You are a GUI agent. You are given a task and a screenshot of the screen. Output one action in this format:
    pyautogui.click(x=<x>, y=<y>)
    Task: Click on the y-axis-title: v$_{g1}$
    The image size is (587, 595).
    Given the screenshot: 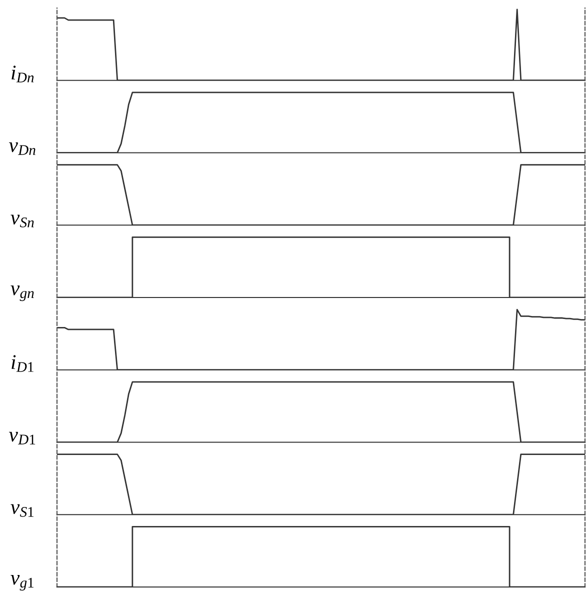 What is the action you would take?
    pyautogui.click(x=22, y=583)
    